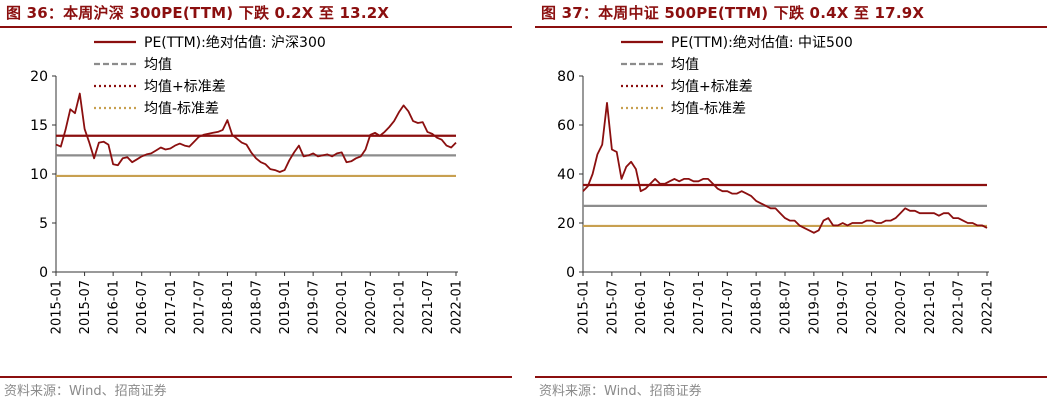  I want to click on legend-entry: PE(TTM):绝对估值: 中证500, so click(762, 43).